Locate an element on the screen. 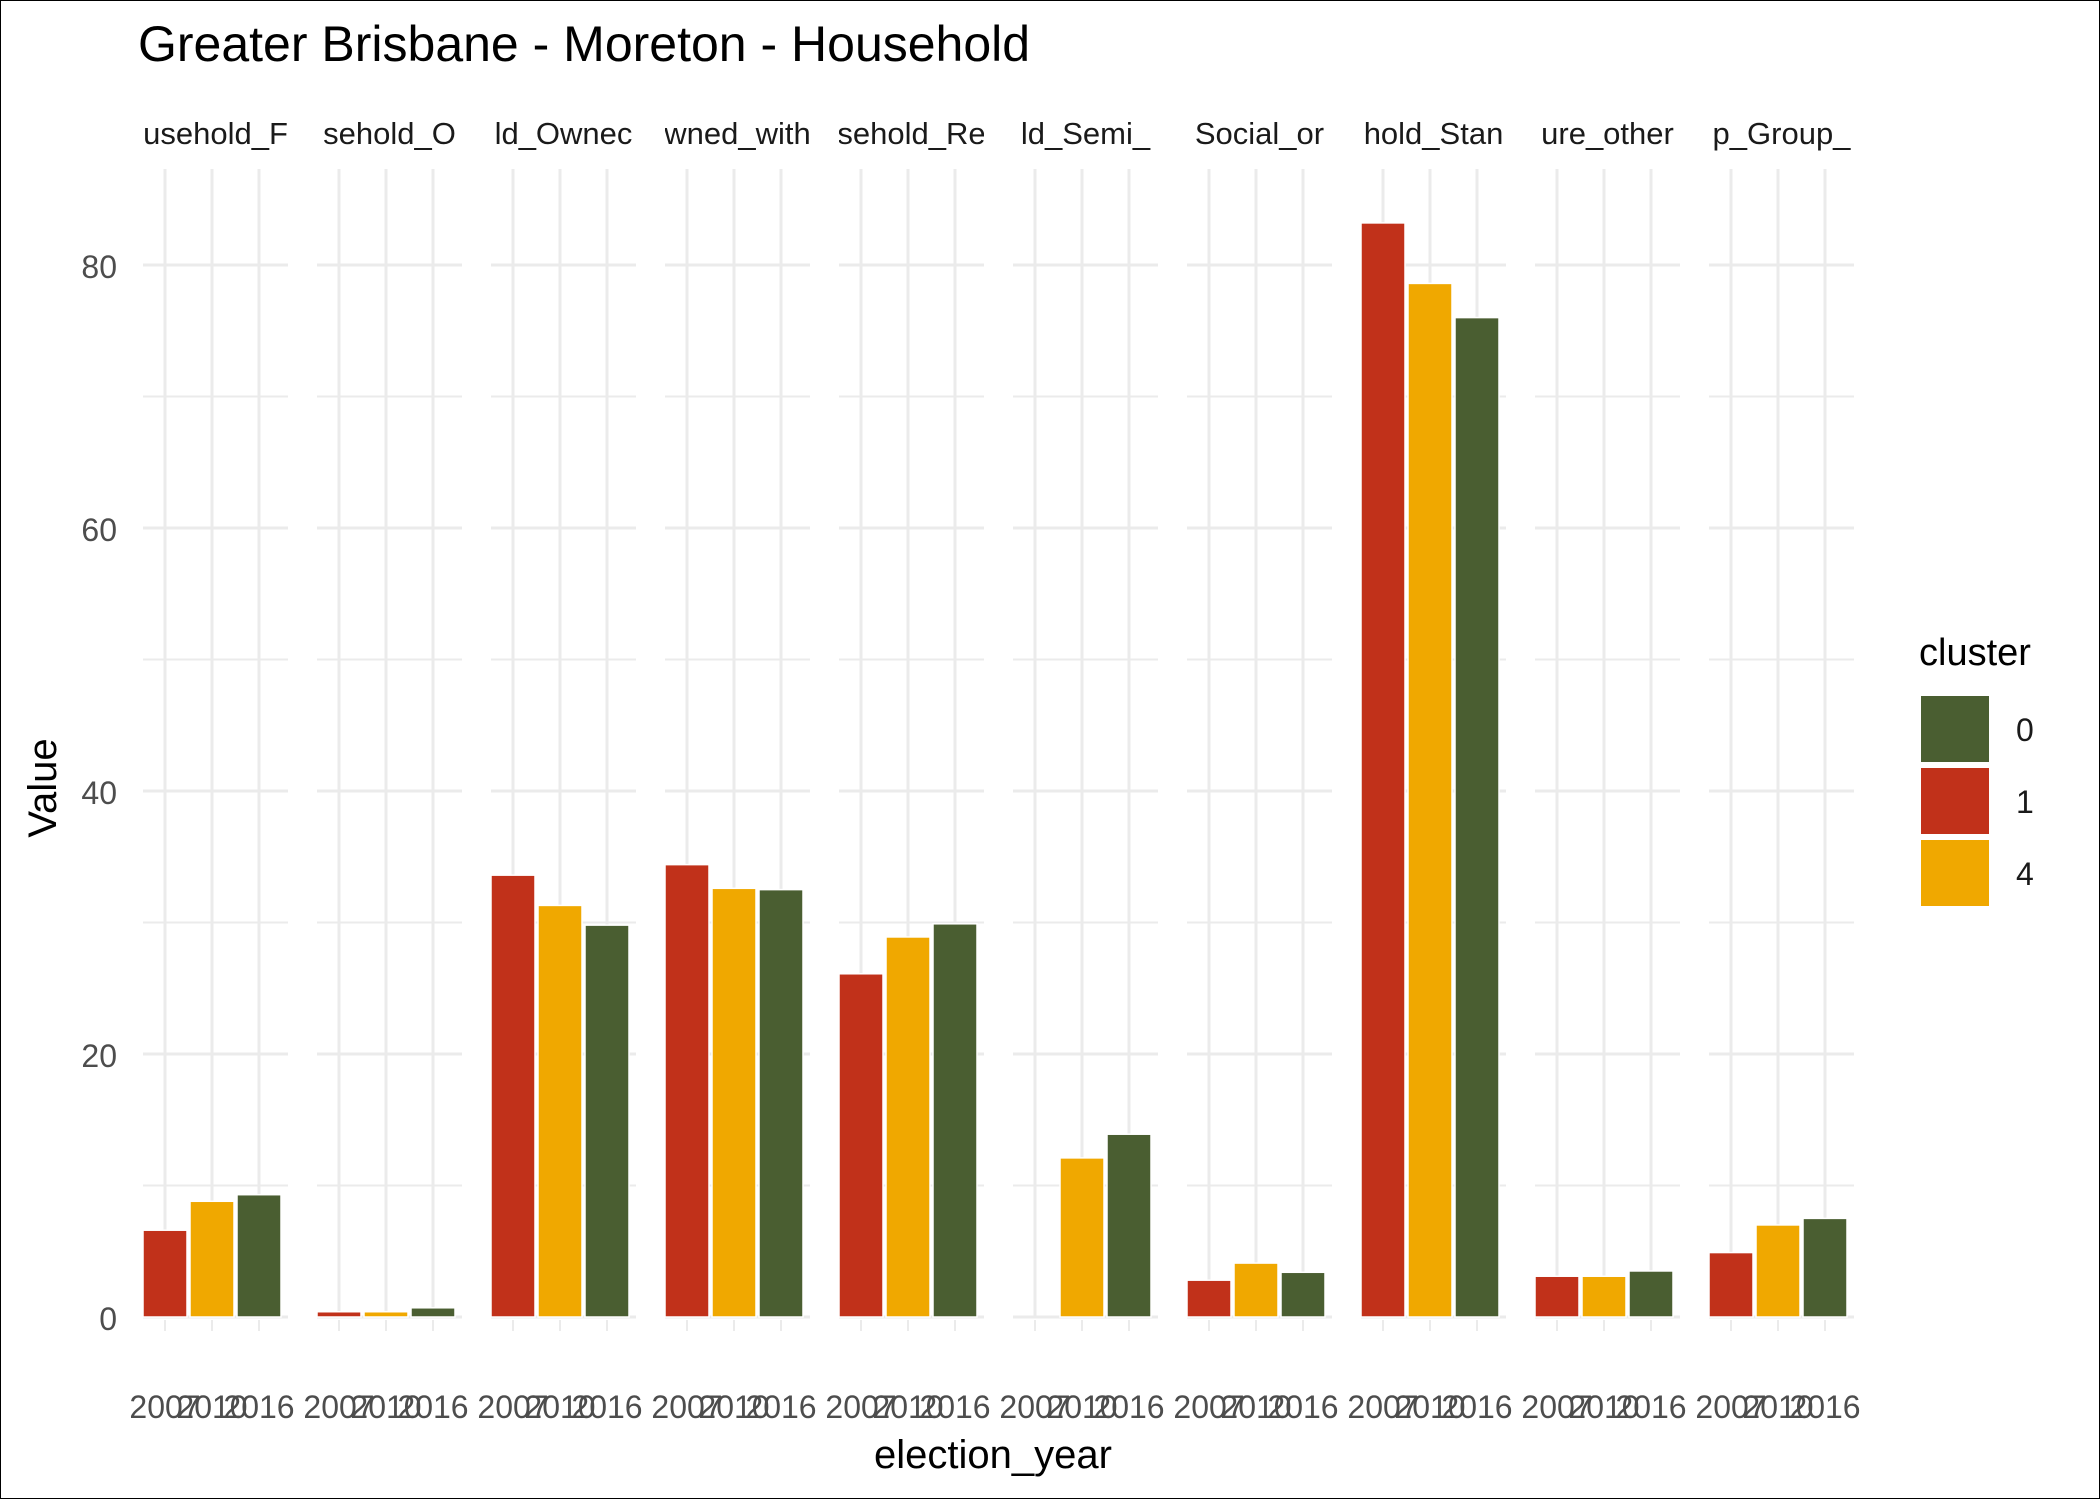  legend-title: cluster is located at coordinates (1975, 653).